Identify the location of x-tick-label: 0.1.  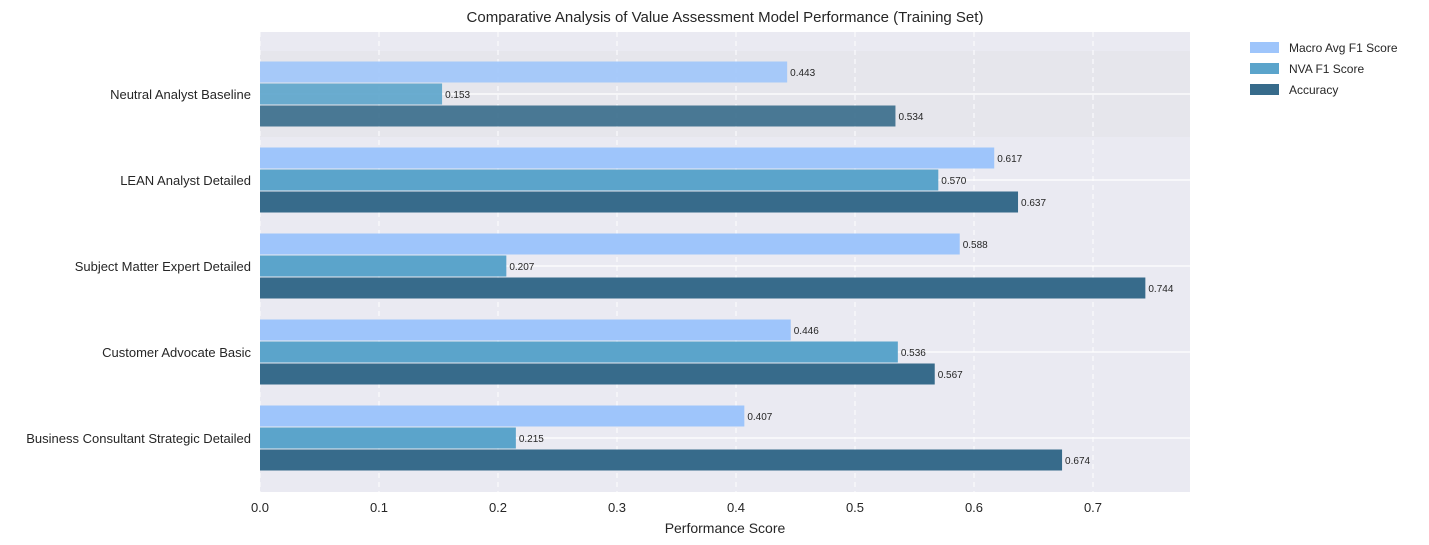
(379, 507).